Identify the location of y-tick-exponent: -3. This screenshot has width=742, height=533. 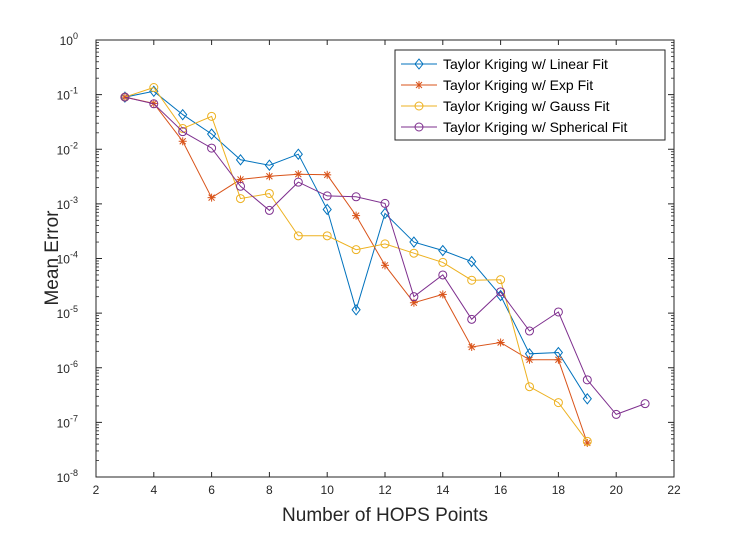
(74, 200).